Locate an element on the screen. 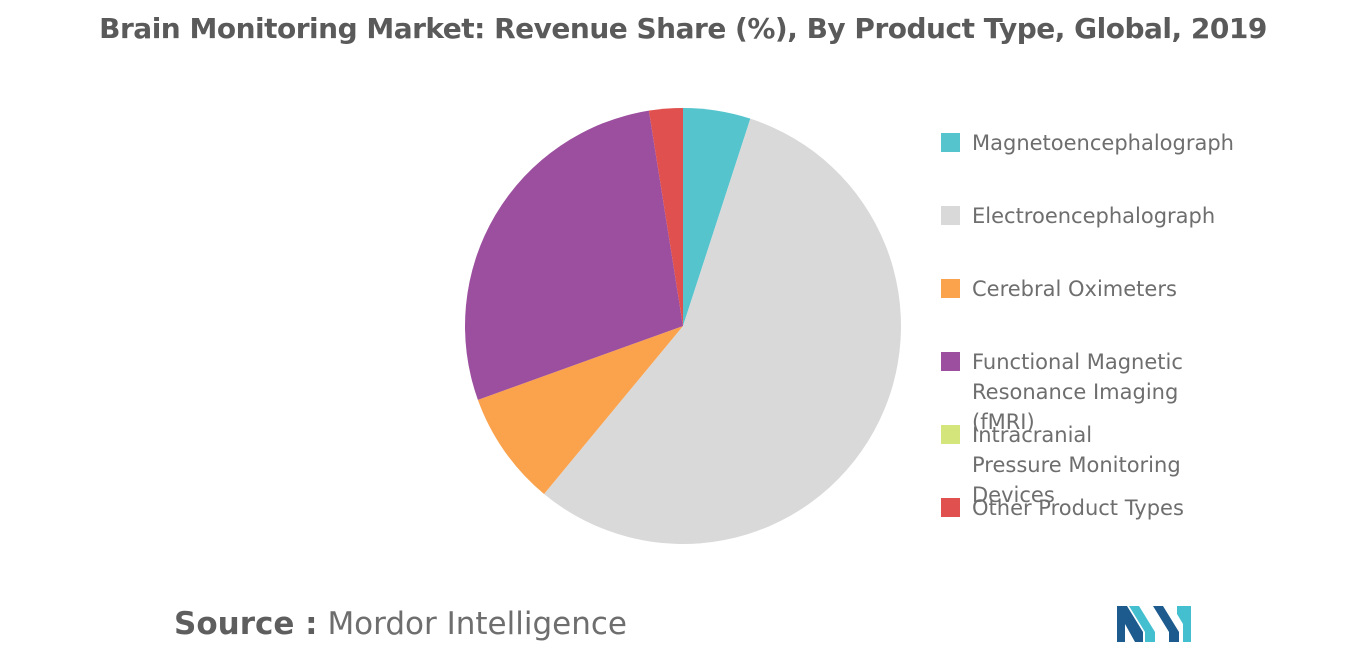 The image size is (1366, 655). legend-label: Cerebral Oximeters is located at coordinates (1074, 289).